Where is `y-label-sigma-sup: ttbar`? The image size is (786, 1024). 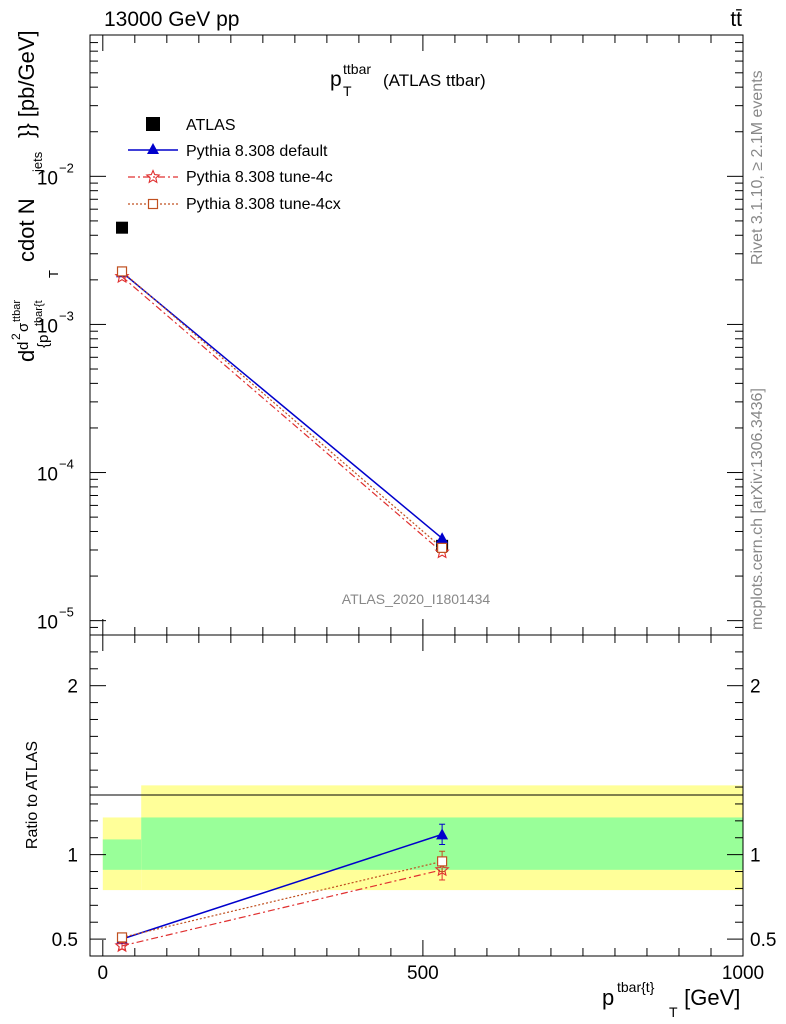
y-label-sigma-sup: ttbar is located at coordinates (17, 311).